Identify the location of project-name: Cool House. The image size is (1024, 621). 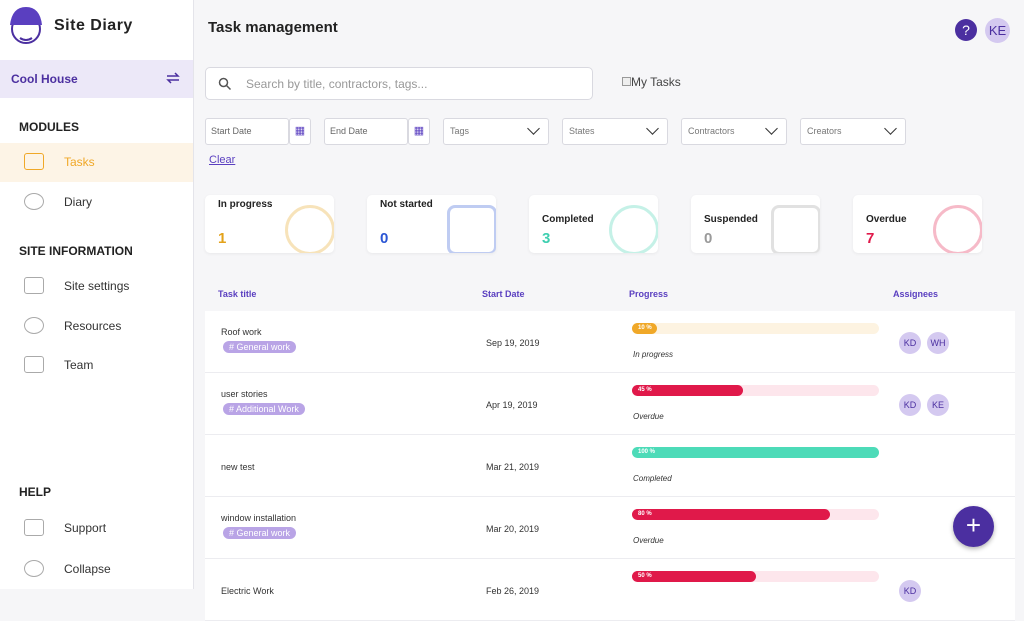
(44, 79).